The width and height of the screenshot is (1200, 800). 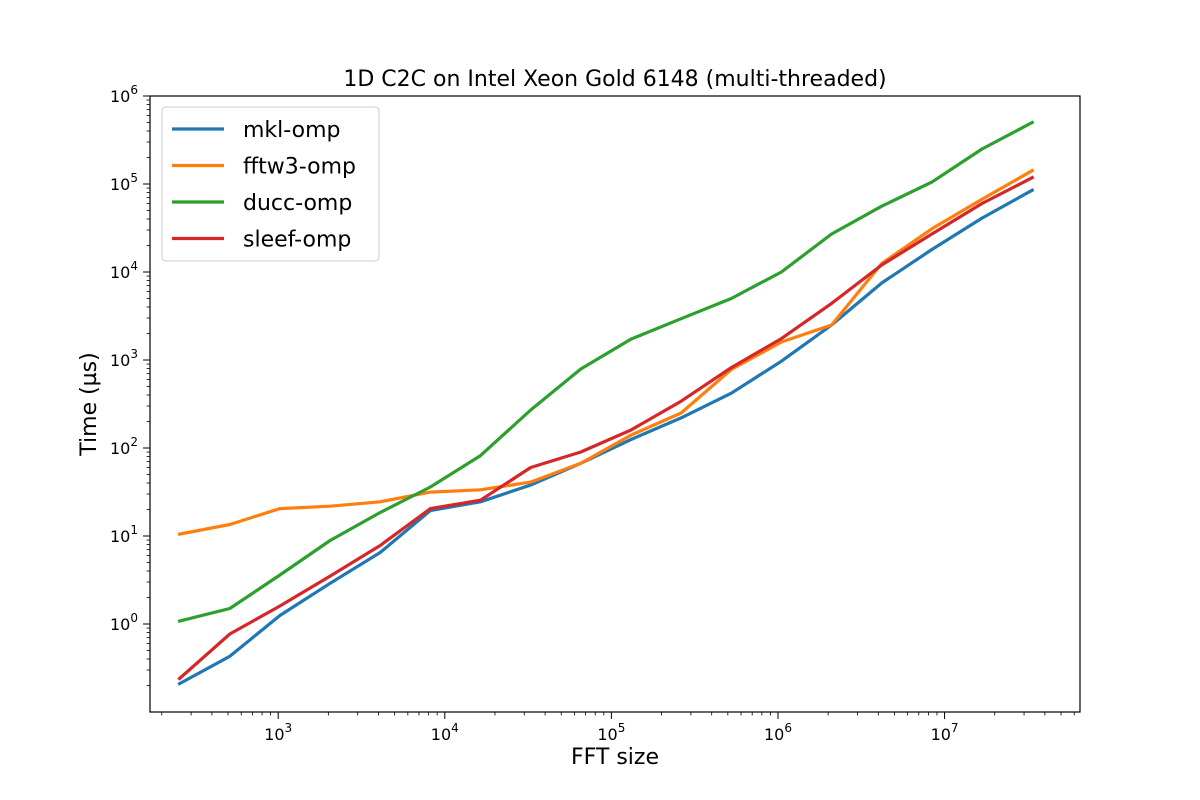 What do you see at coordinates (955, 728) in the screenshot?
I see `x-tick-label-exponent: 7` at bounding box center [955, 728].